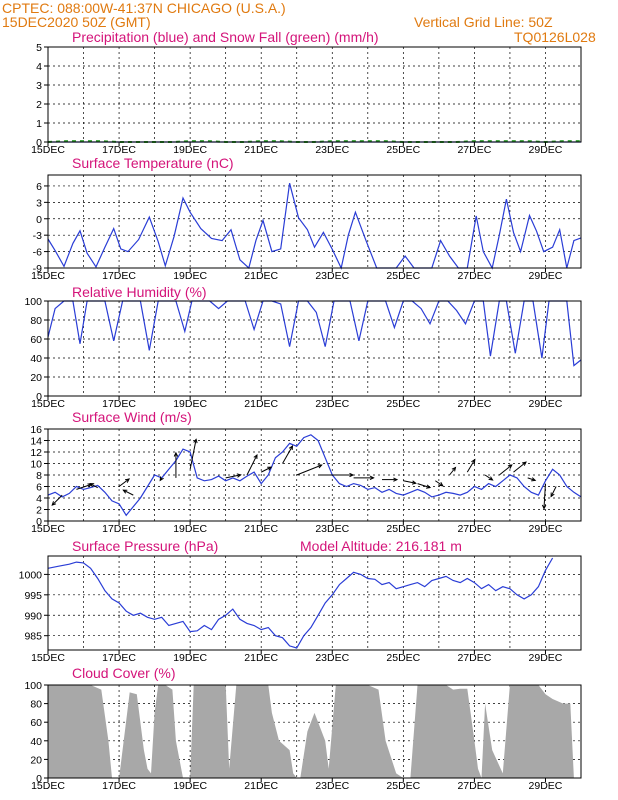  What do you see at coordinates (132, 417) in the screenshot?
I see `wind-title: Surface Wind (m/s)` at bounding box center [132, 417].